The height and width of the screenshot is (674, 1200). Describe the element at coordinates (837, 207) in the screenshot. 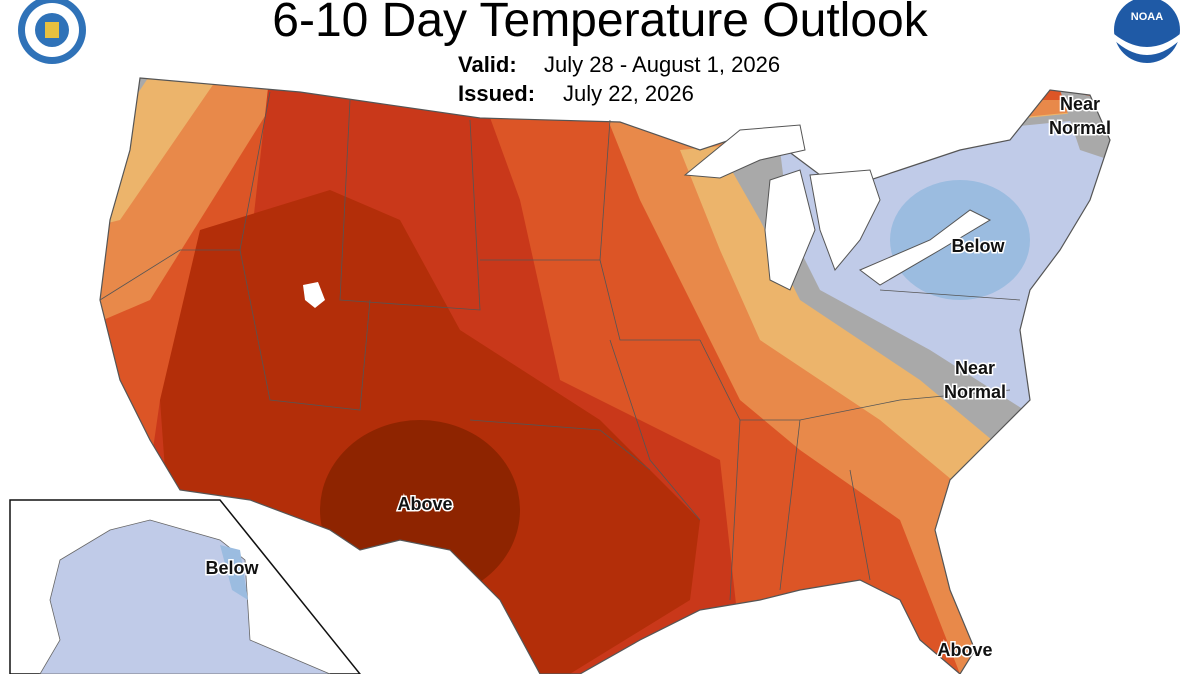

I see `great-lakes` at that location.